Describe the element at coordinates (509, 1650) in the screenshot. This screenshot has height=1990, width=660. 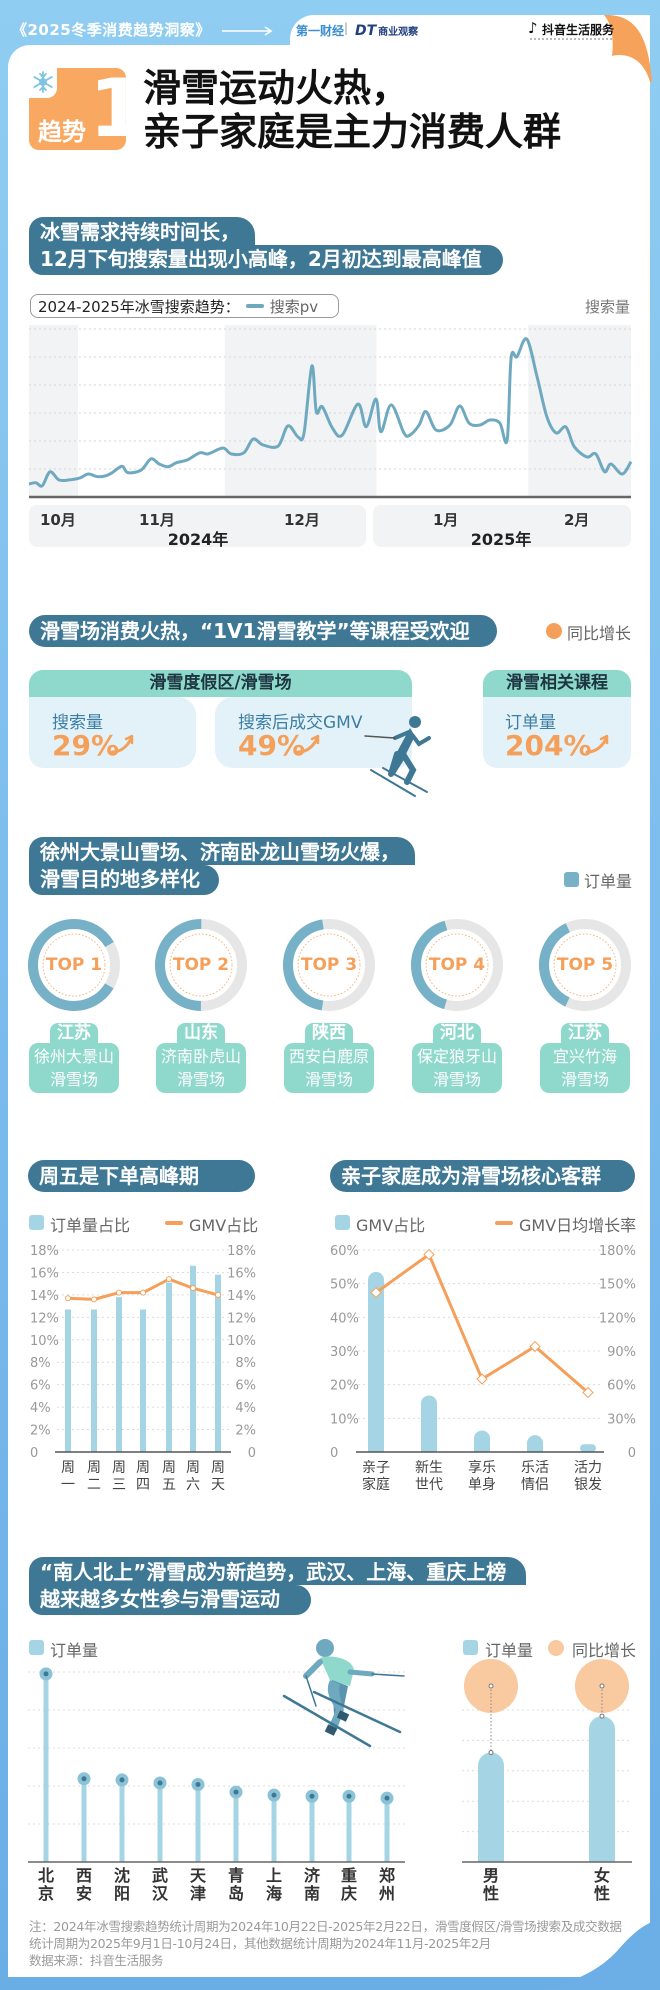
I see `legend-gender-orders: 订单量` at that location.